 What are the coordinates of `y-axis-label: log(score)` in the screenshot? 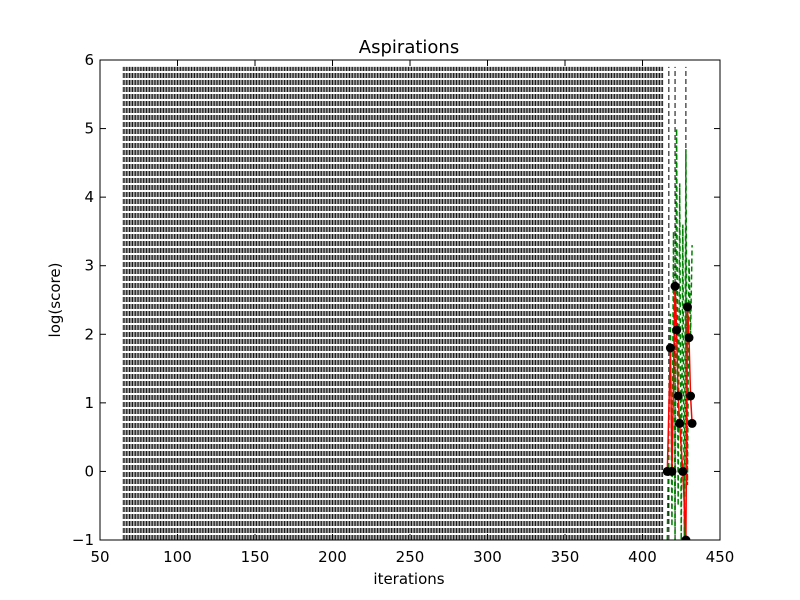 It's located at (55, 300).